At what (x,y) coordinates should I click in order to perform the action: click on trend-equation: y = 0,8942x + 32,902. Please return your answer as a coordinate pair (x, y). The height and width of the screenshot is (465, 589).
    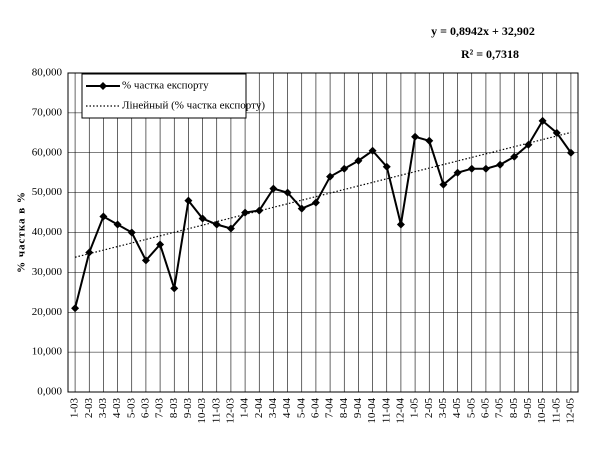
    Looking at the image, I should click on (483, 31).